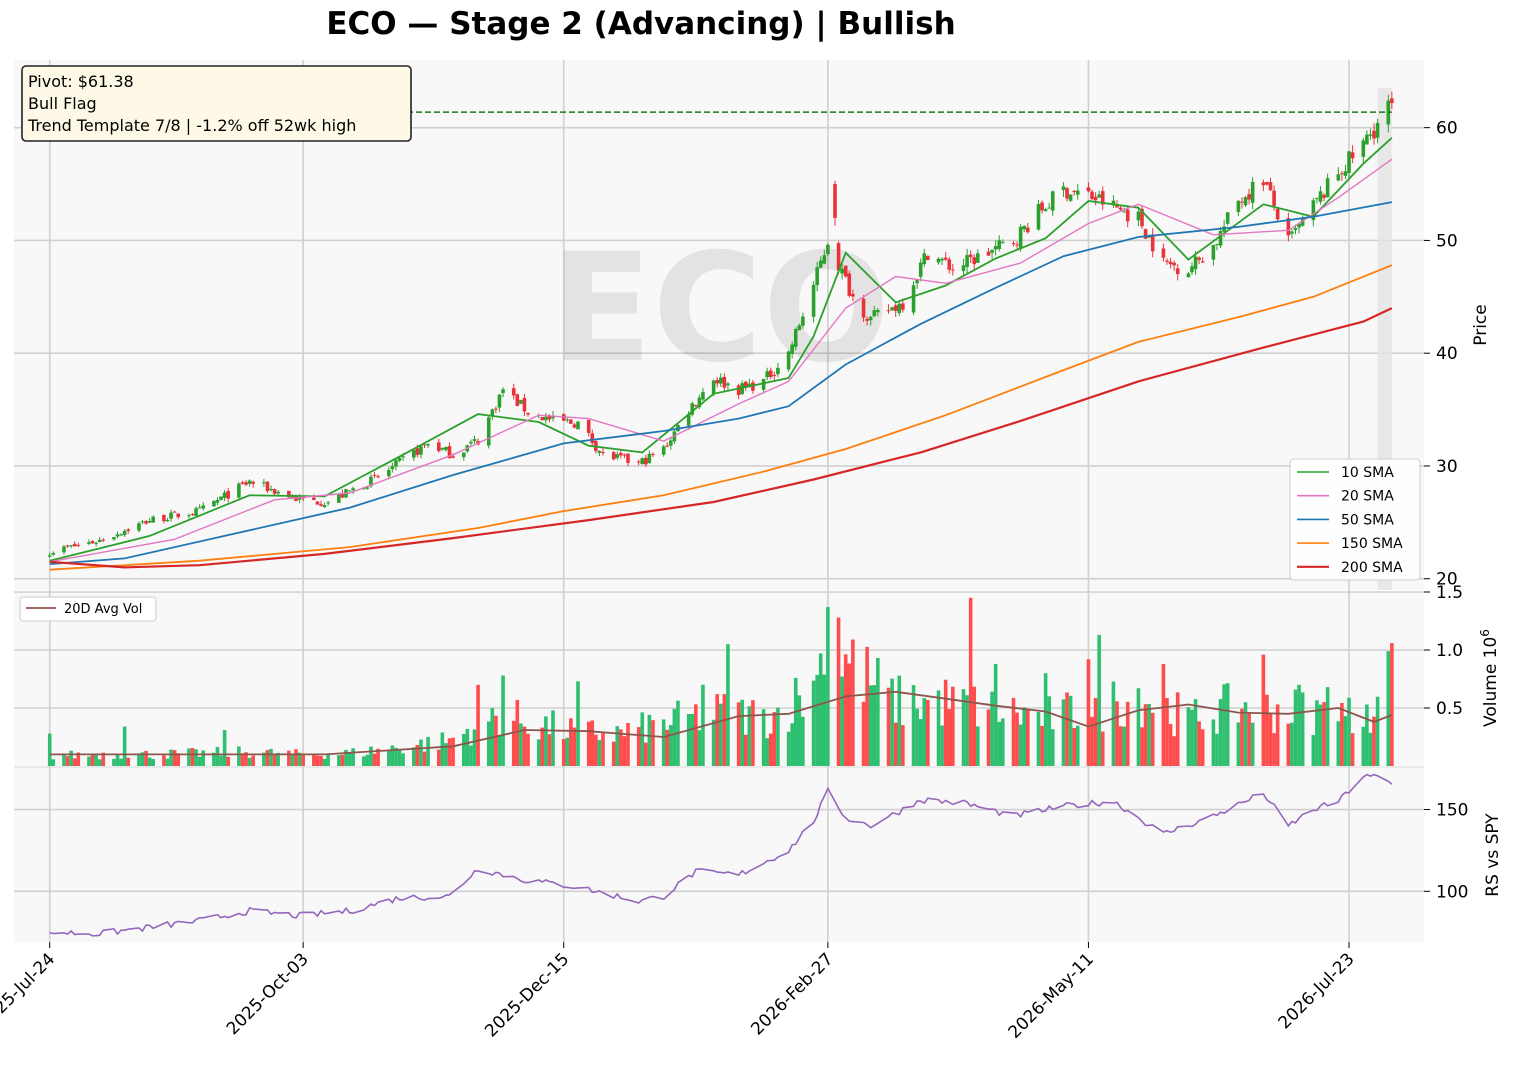 Image resolution: width=1516 pixels, height=1072 pixels. What do you see at coordinates (103, 609) in the screenshot?
I see `legend-label: 20D Avg Vol` at bounding box center [103, 609].